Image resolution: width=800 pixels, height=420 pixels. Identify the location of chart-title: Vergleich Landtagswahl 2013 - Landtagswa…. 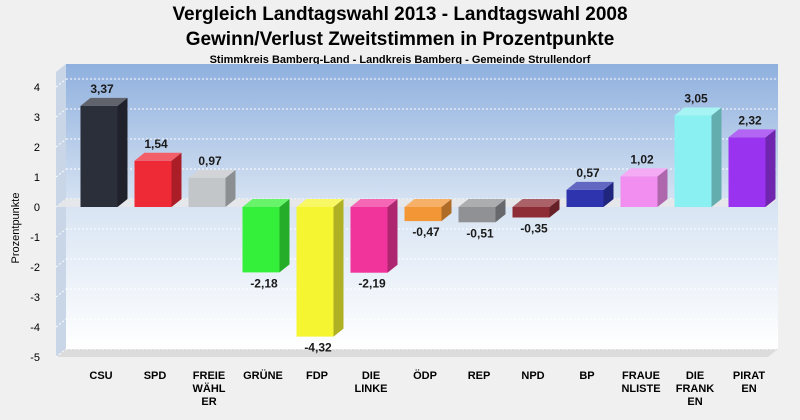
(400, 14).